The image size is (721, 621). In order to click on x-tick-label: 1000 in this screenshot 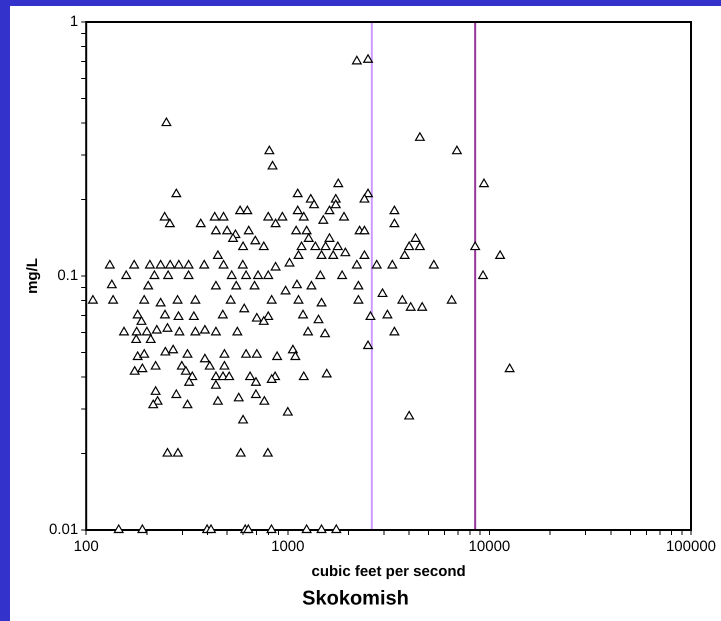, I will do `click(287, 547)`.